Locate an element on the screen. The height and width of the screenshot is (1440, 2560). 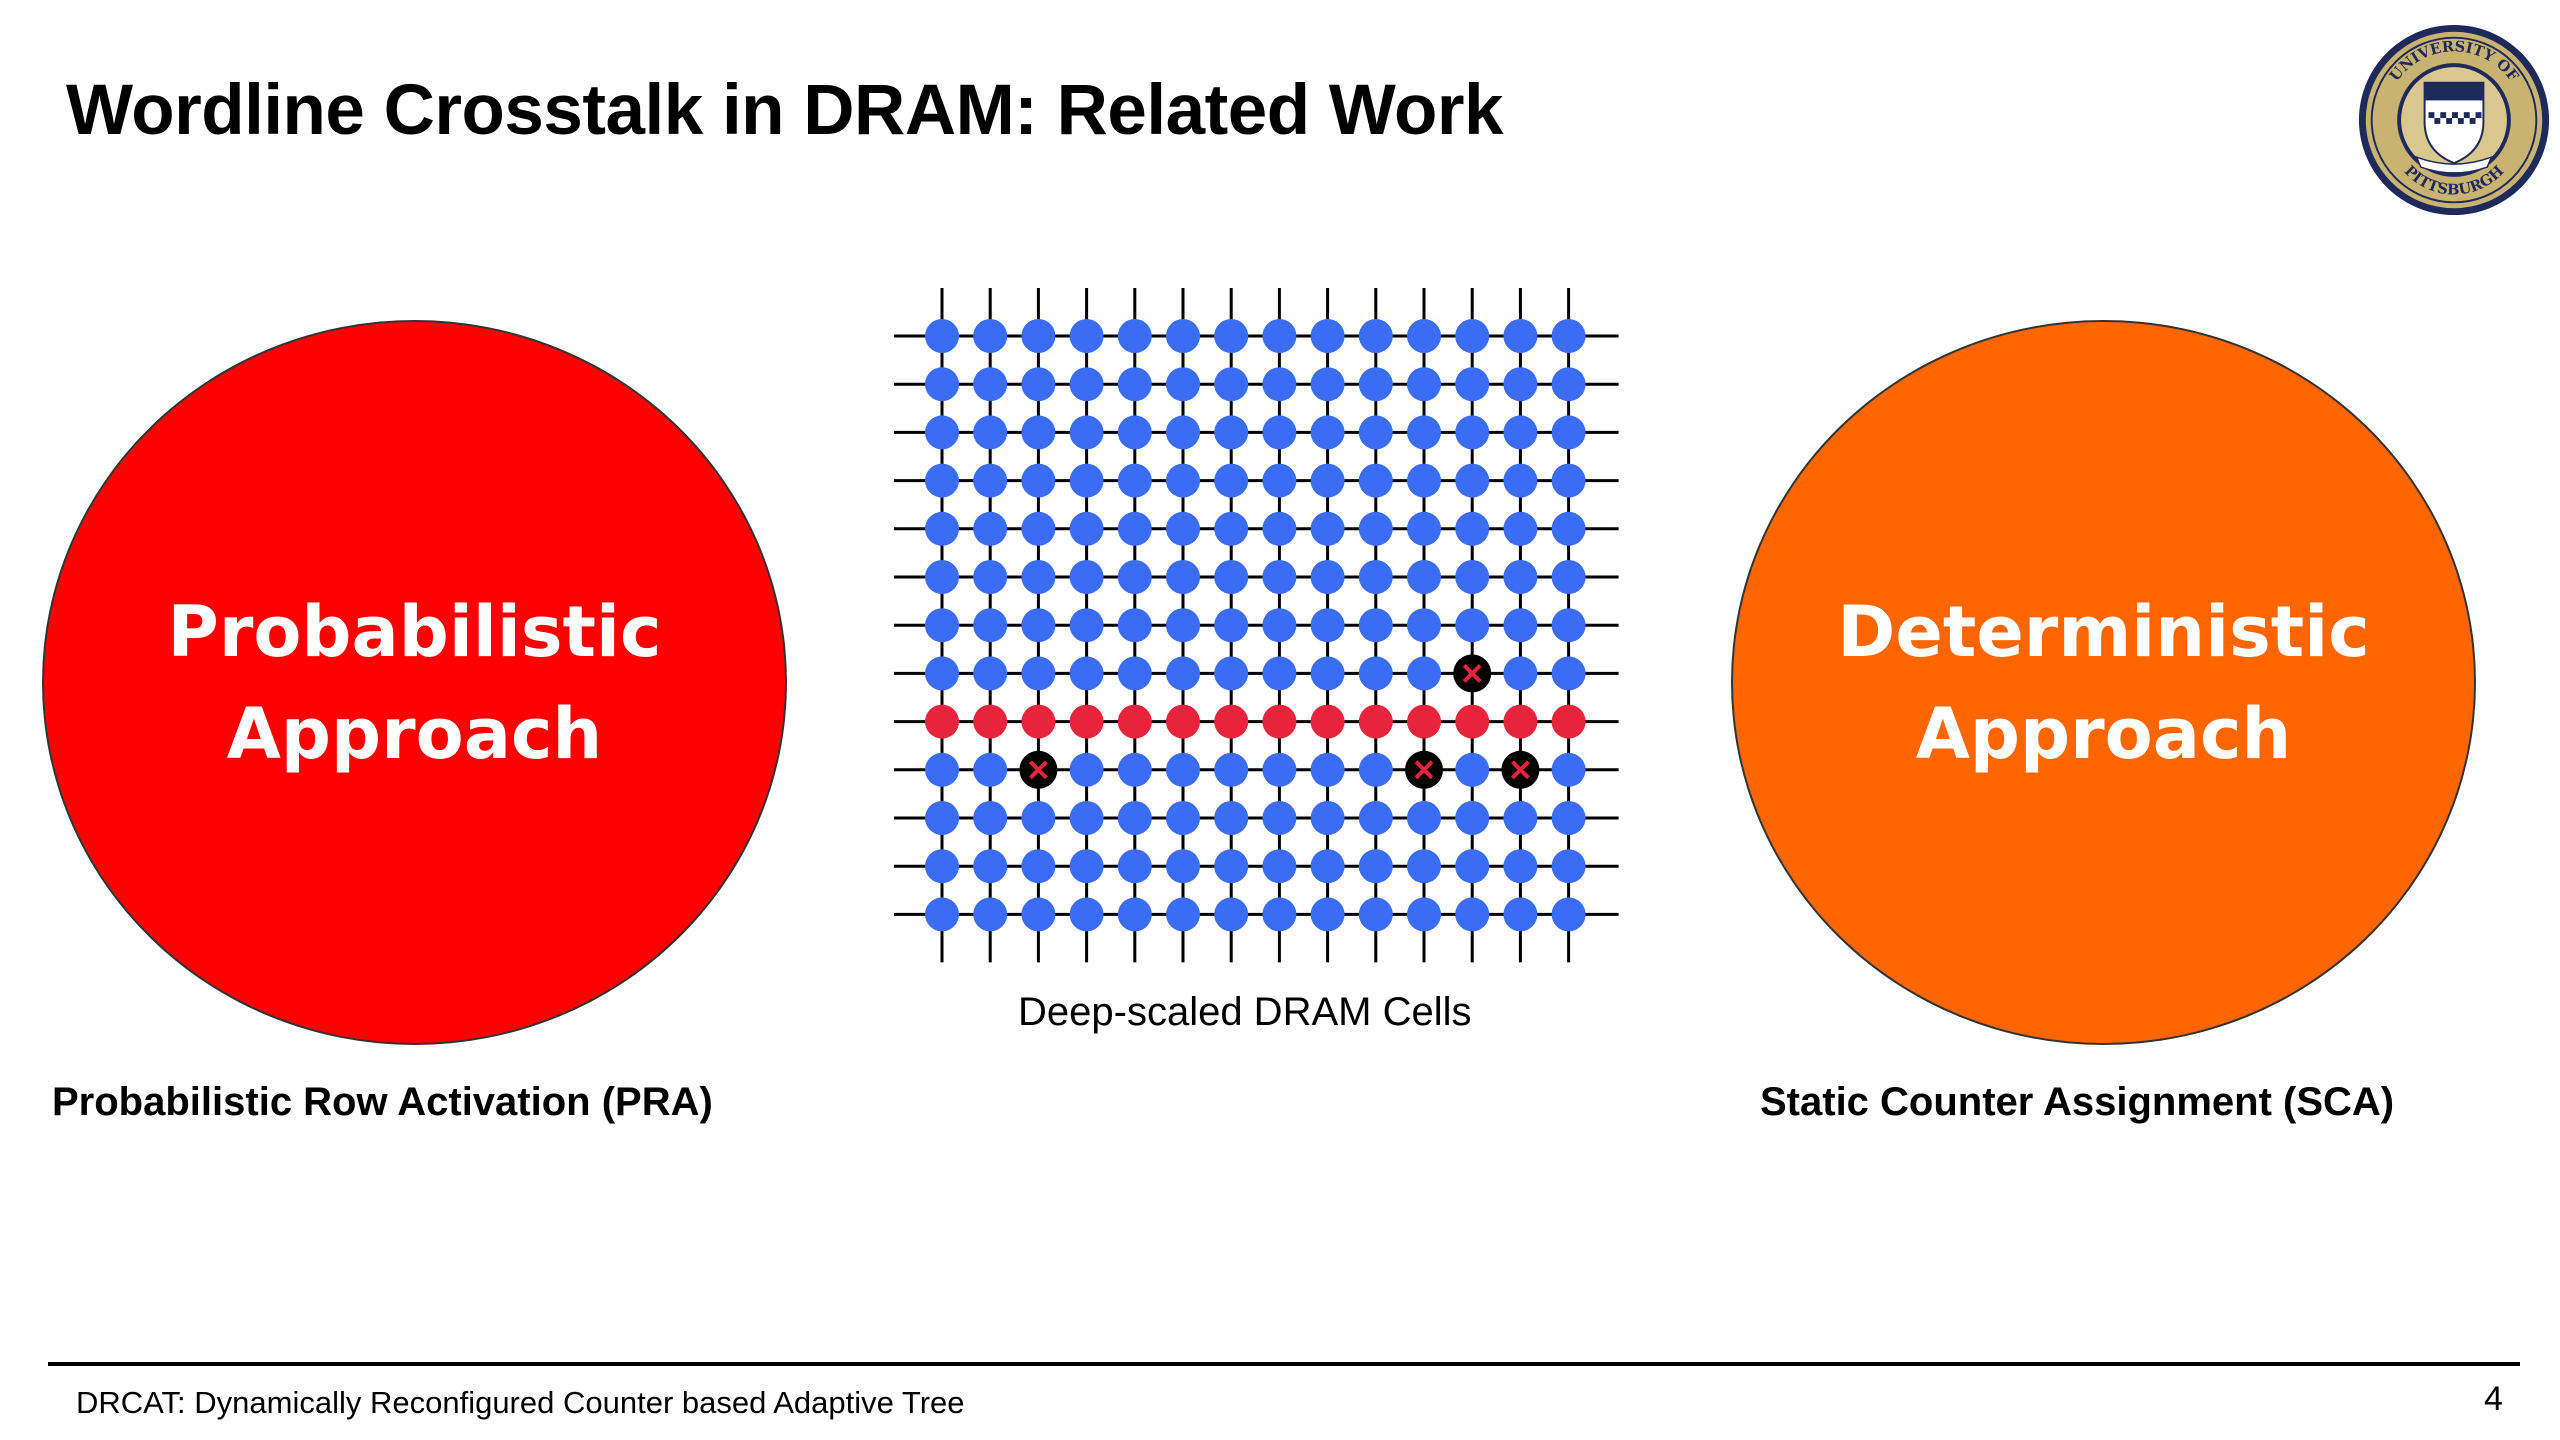
slide-title: Wordline Crosstalk in DRAM: Related Work is located at coordinates (785, 110).